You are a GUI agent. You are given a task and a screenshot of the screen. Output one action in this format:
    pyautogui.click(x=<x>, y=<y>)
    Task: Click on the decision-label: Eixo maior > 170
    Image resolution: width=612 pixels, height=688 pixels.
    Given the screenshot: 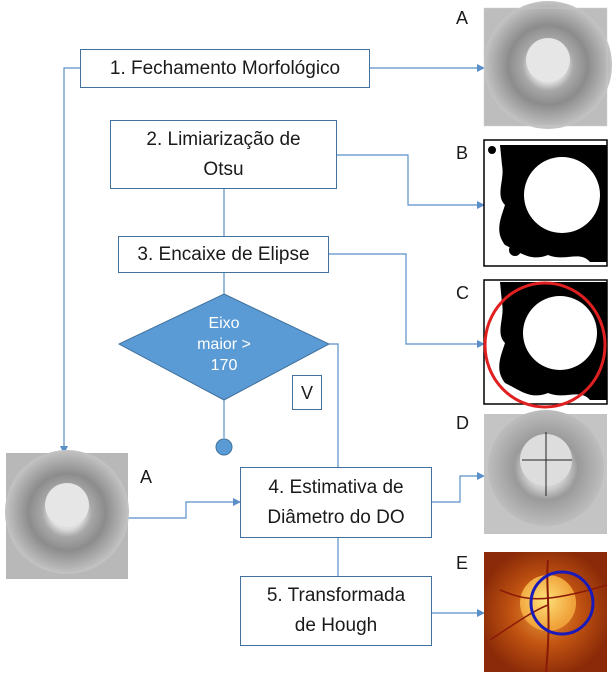 What is the action you would take?
    pyautogui.click(x=224, y=344)
    